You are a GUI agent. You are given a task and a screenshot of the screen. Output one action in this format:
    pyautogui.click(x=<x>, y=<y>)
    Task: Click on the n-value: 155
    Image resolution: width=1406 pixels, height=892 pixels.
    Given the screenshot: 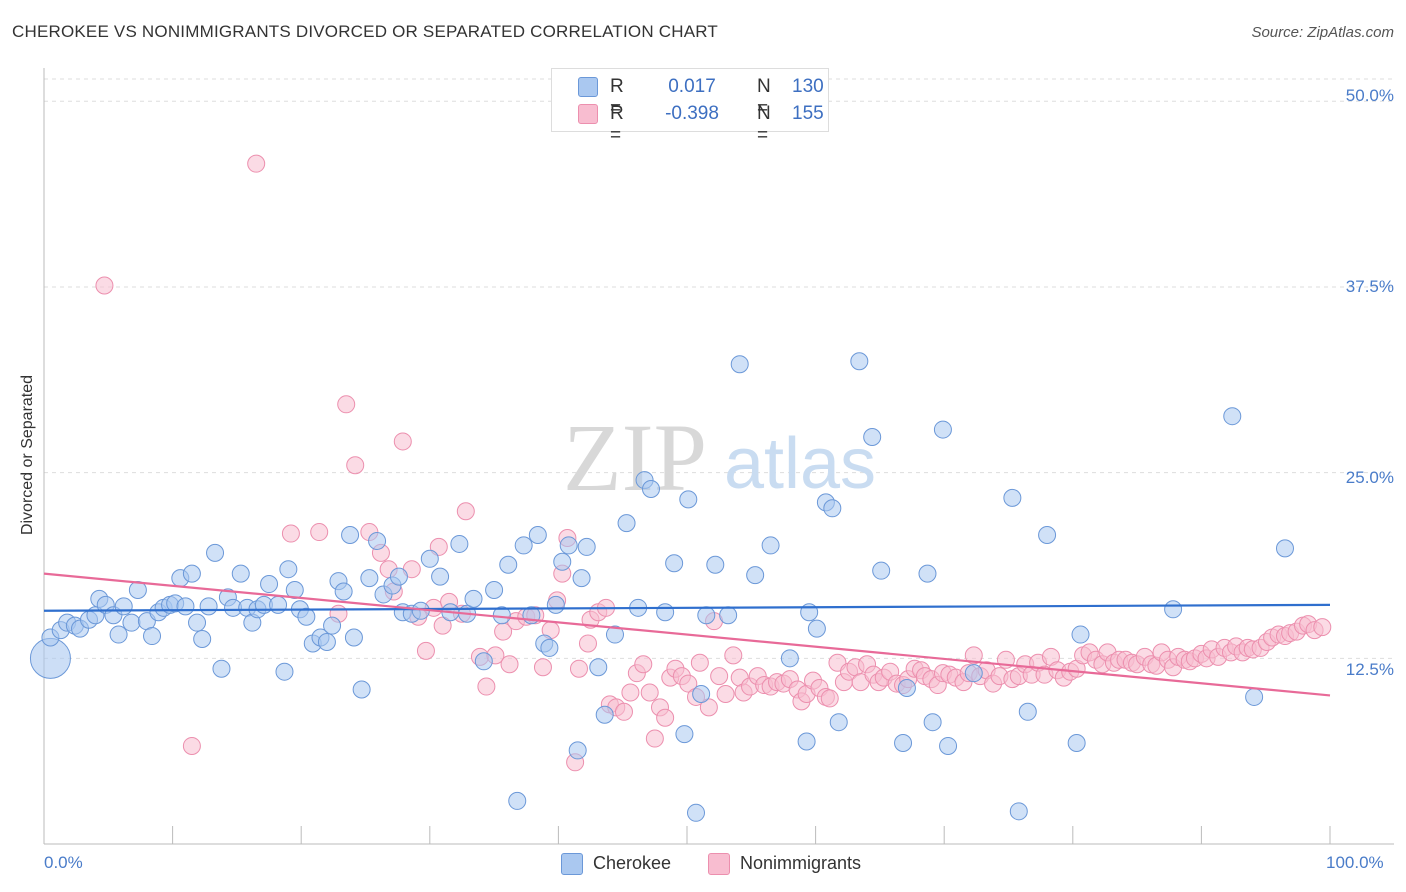 What is the action you would take?
    pyautogui.click(x=808, y=113)
    